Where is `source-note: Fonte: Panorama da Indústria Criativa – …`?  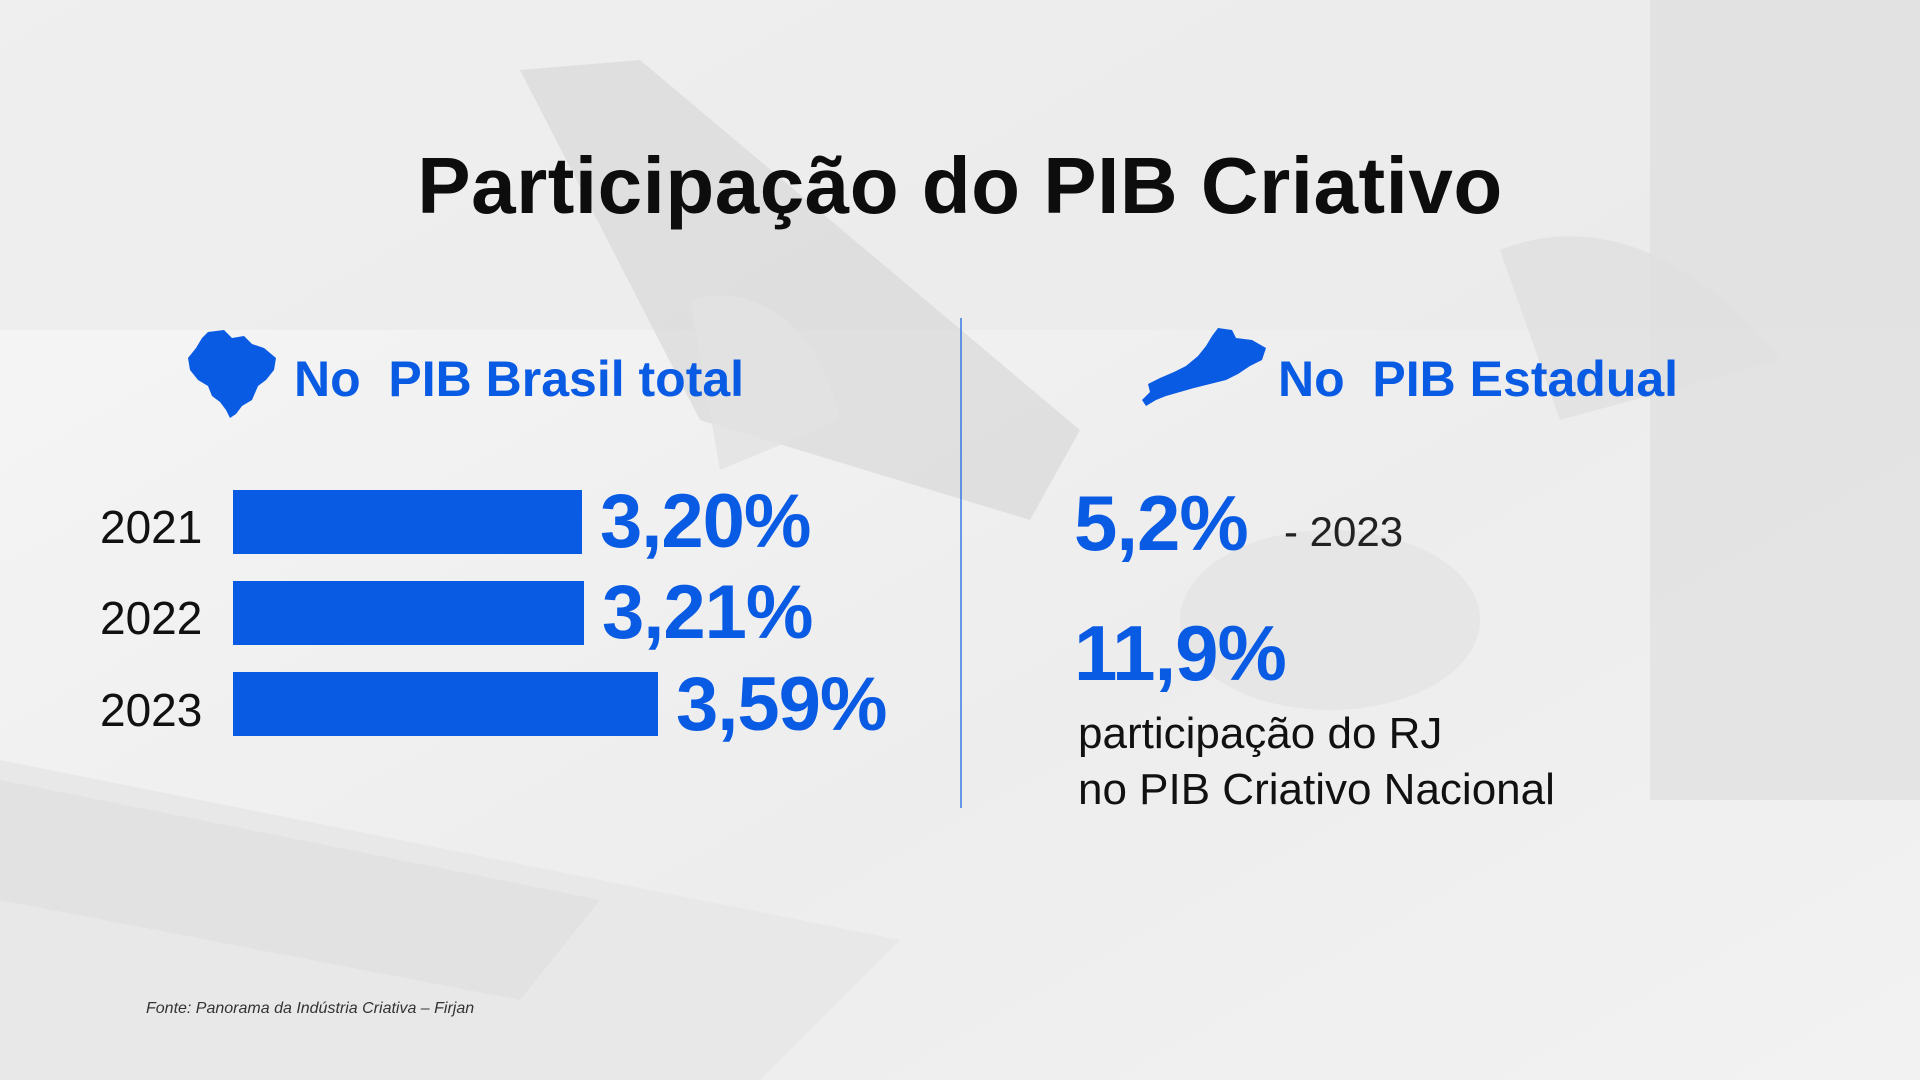
source-note: Fonte: Panorama da Indústria Criativa – … is located at coordinates (310, 1008).